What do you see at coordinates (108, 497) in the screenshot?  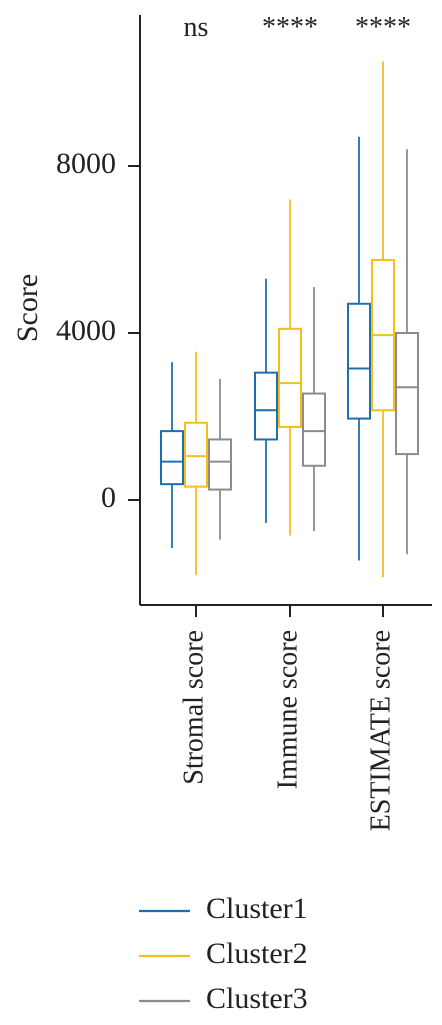 I see `y-tick-label: 0` at bounding box center [108, 497].